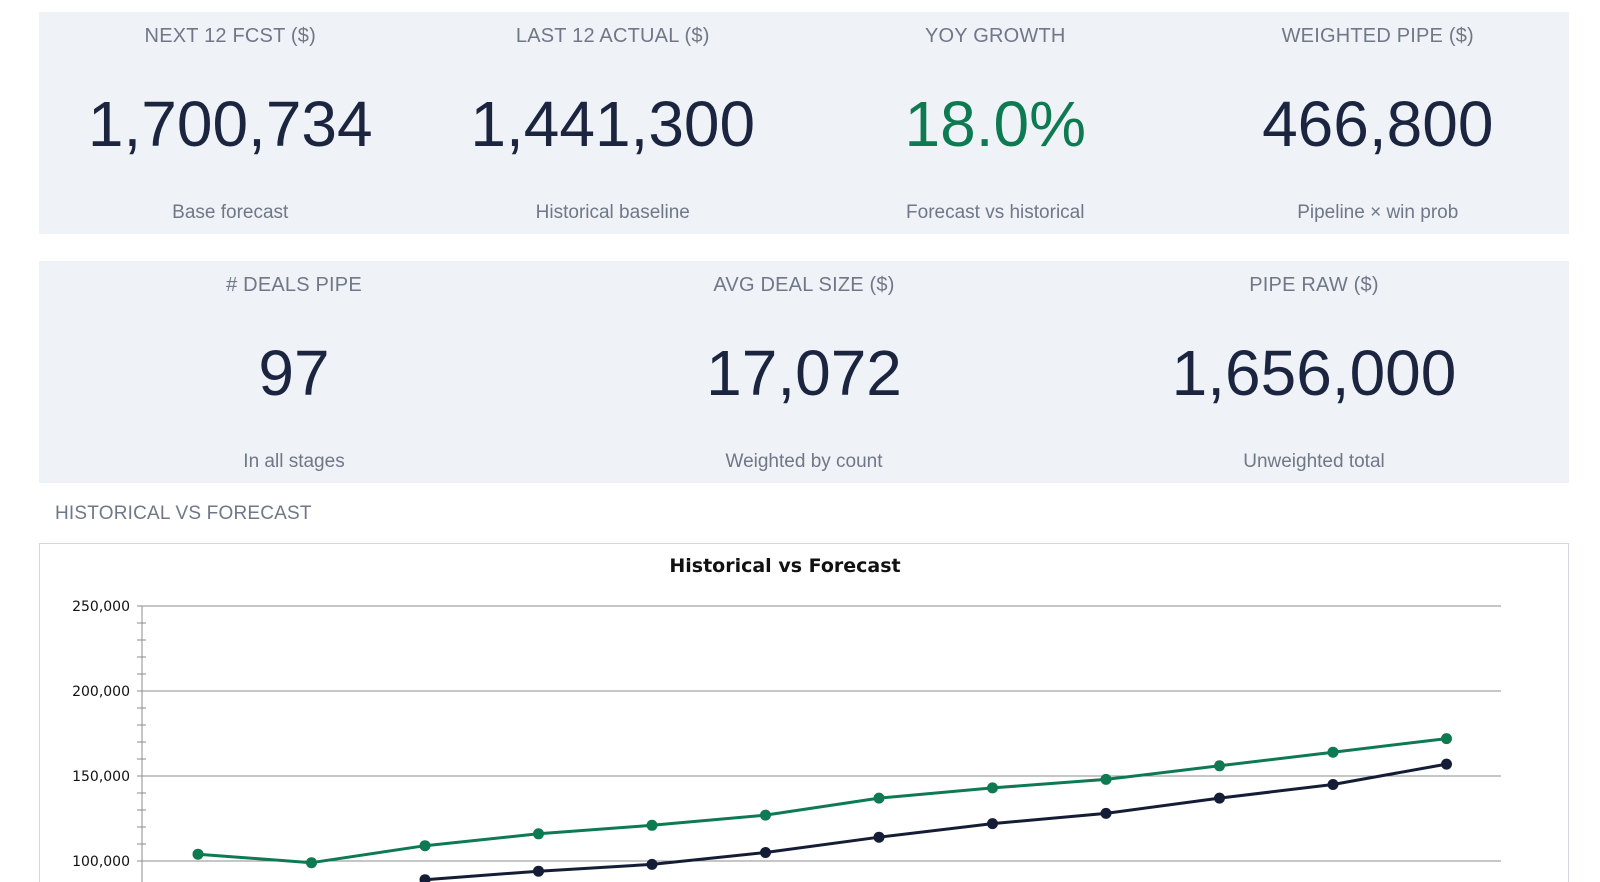 The width and height of the screenshot is (1600, 882). I want to click on kpi-pipe-raw: PIPE RAW ($) 1,656,000 Unweighted total, so click(1314, 372).